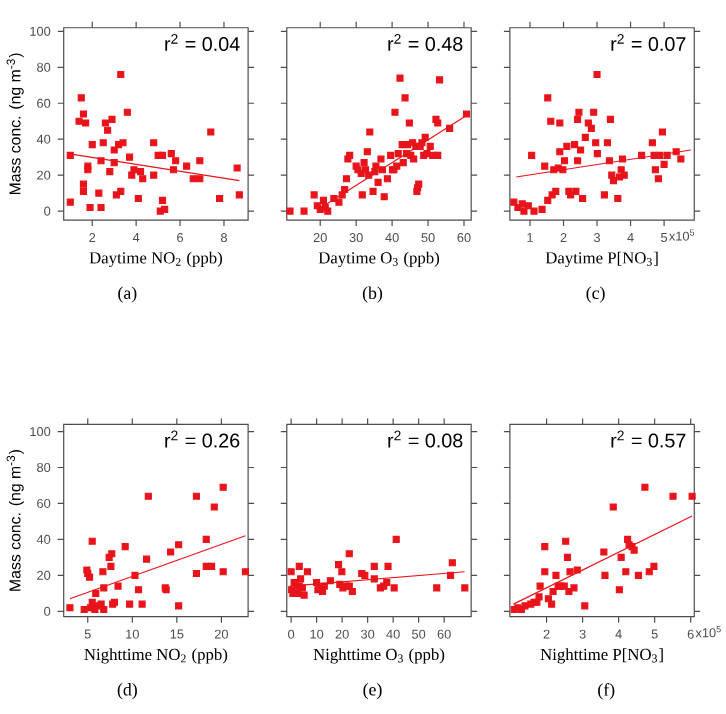 Image resolution: width=726 pixels, height=714 pixels. What do you see at coordinates (156, 656) in the screenshot?
I see `x-axis-title: Nighttime NO$_{2}$ (ppb)` at bounding box center [156, 656].